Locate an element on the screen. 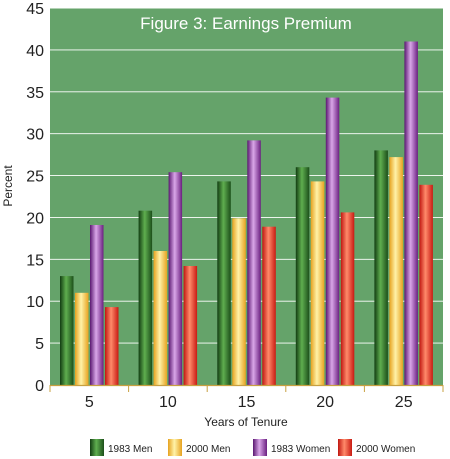 Image resolution: width=450 pixels, height=459 pixels. x-axis-label: Years of Tenure is located at coordinates (246, 422).